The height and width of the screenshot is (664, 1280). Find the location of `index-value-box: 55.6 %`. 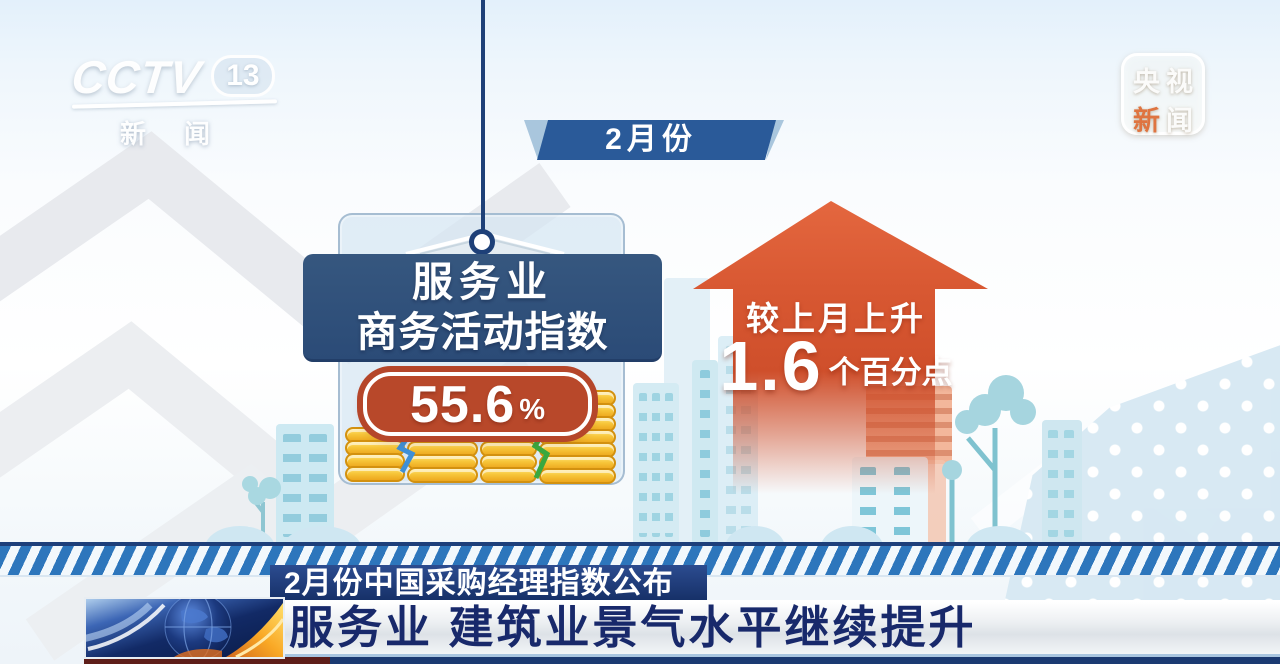

index-value-box: 55.6 % is located at coordinates (477, 404).